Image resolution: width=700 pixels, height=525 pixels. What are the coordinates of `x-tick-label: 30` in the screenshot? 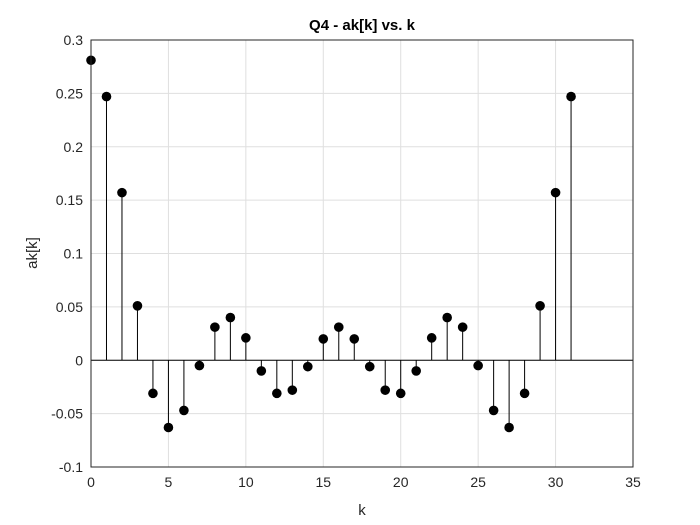 It's located at (556, 482).